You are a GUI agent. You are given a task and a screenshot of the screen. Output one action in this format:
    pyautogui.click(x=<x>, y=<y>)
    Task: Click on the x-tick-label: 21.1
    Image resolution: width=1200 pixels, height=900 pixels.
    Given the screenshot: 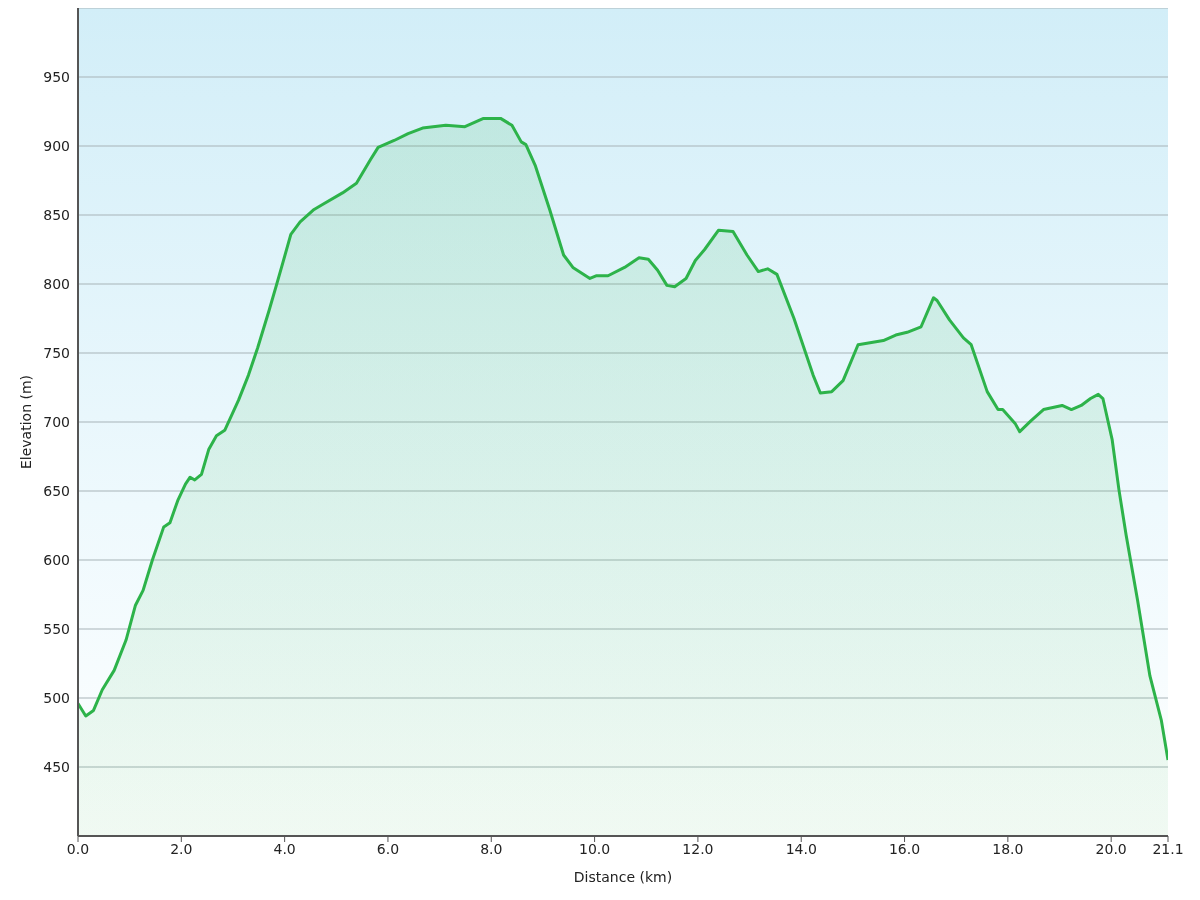 What is the action you would take?
    pyautogui.click(x=1168, y=848)
    